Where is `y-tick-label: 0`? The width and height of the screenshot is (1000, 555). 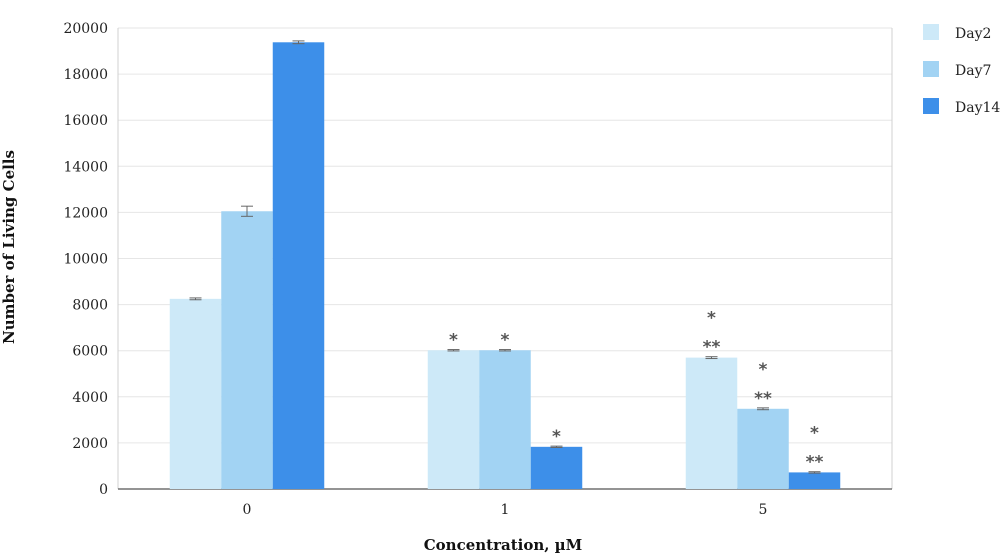
y-tick-label: 0 is located at coordinates (103, 490).